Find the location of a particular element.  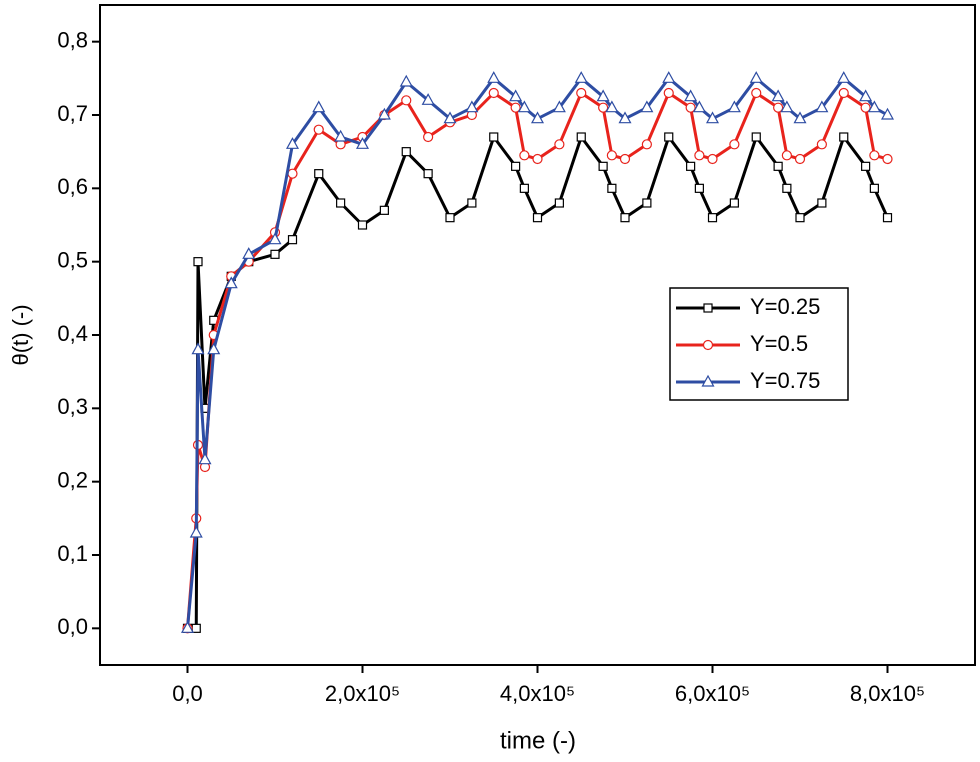

y-tick-label: 0,7 is located at coordinates (72, 113).